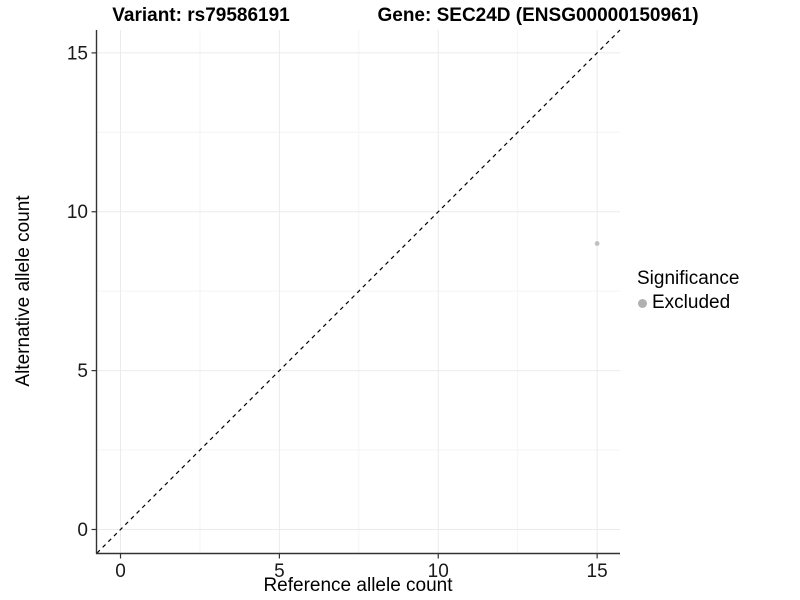 This screenshot has height=600, width=800. What do you see at coordinates (358, 585) in the screenshot?
I see `x-axis-label: Reference allele count` at bounding box center [358, 585].